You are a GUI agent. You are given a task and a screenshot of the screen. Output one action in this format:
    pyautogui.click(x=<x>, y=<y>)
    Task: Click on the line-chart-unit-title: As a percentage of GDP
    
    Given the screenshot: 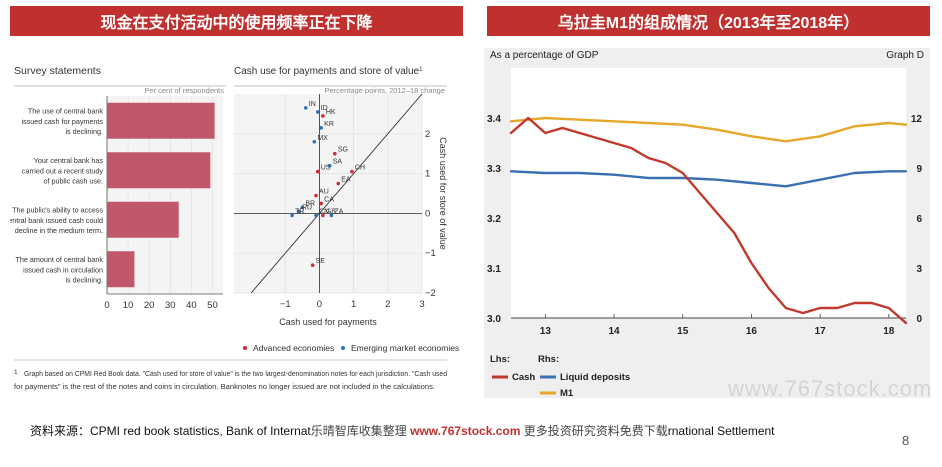 What is the action you would take?
    pyautogui.click(x=544, y=55)
    